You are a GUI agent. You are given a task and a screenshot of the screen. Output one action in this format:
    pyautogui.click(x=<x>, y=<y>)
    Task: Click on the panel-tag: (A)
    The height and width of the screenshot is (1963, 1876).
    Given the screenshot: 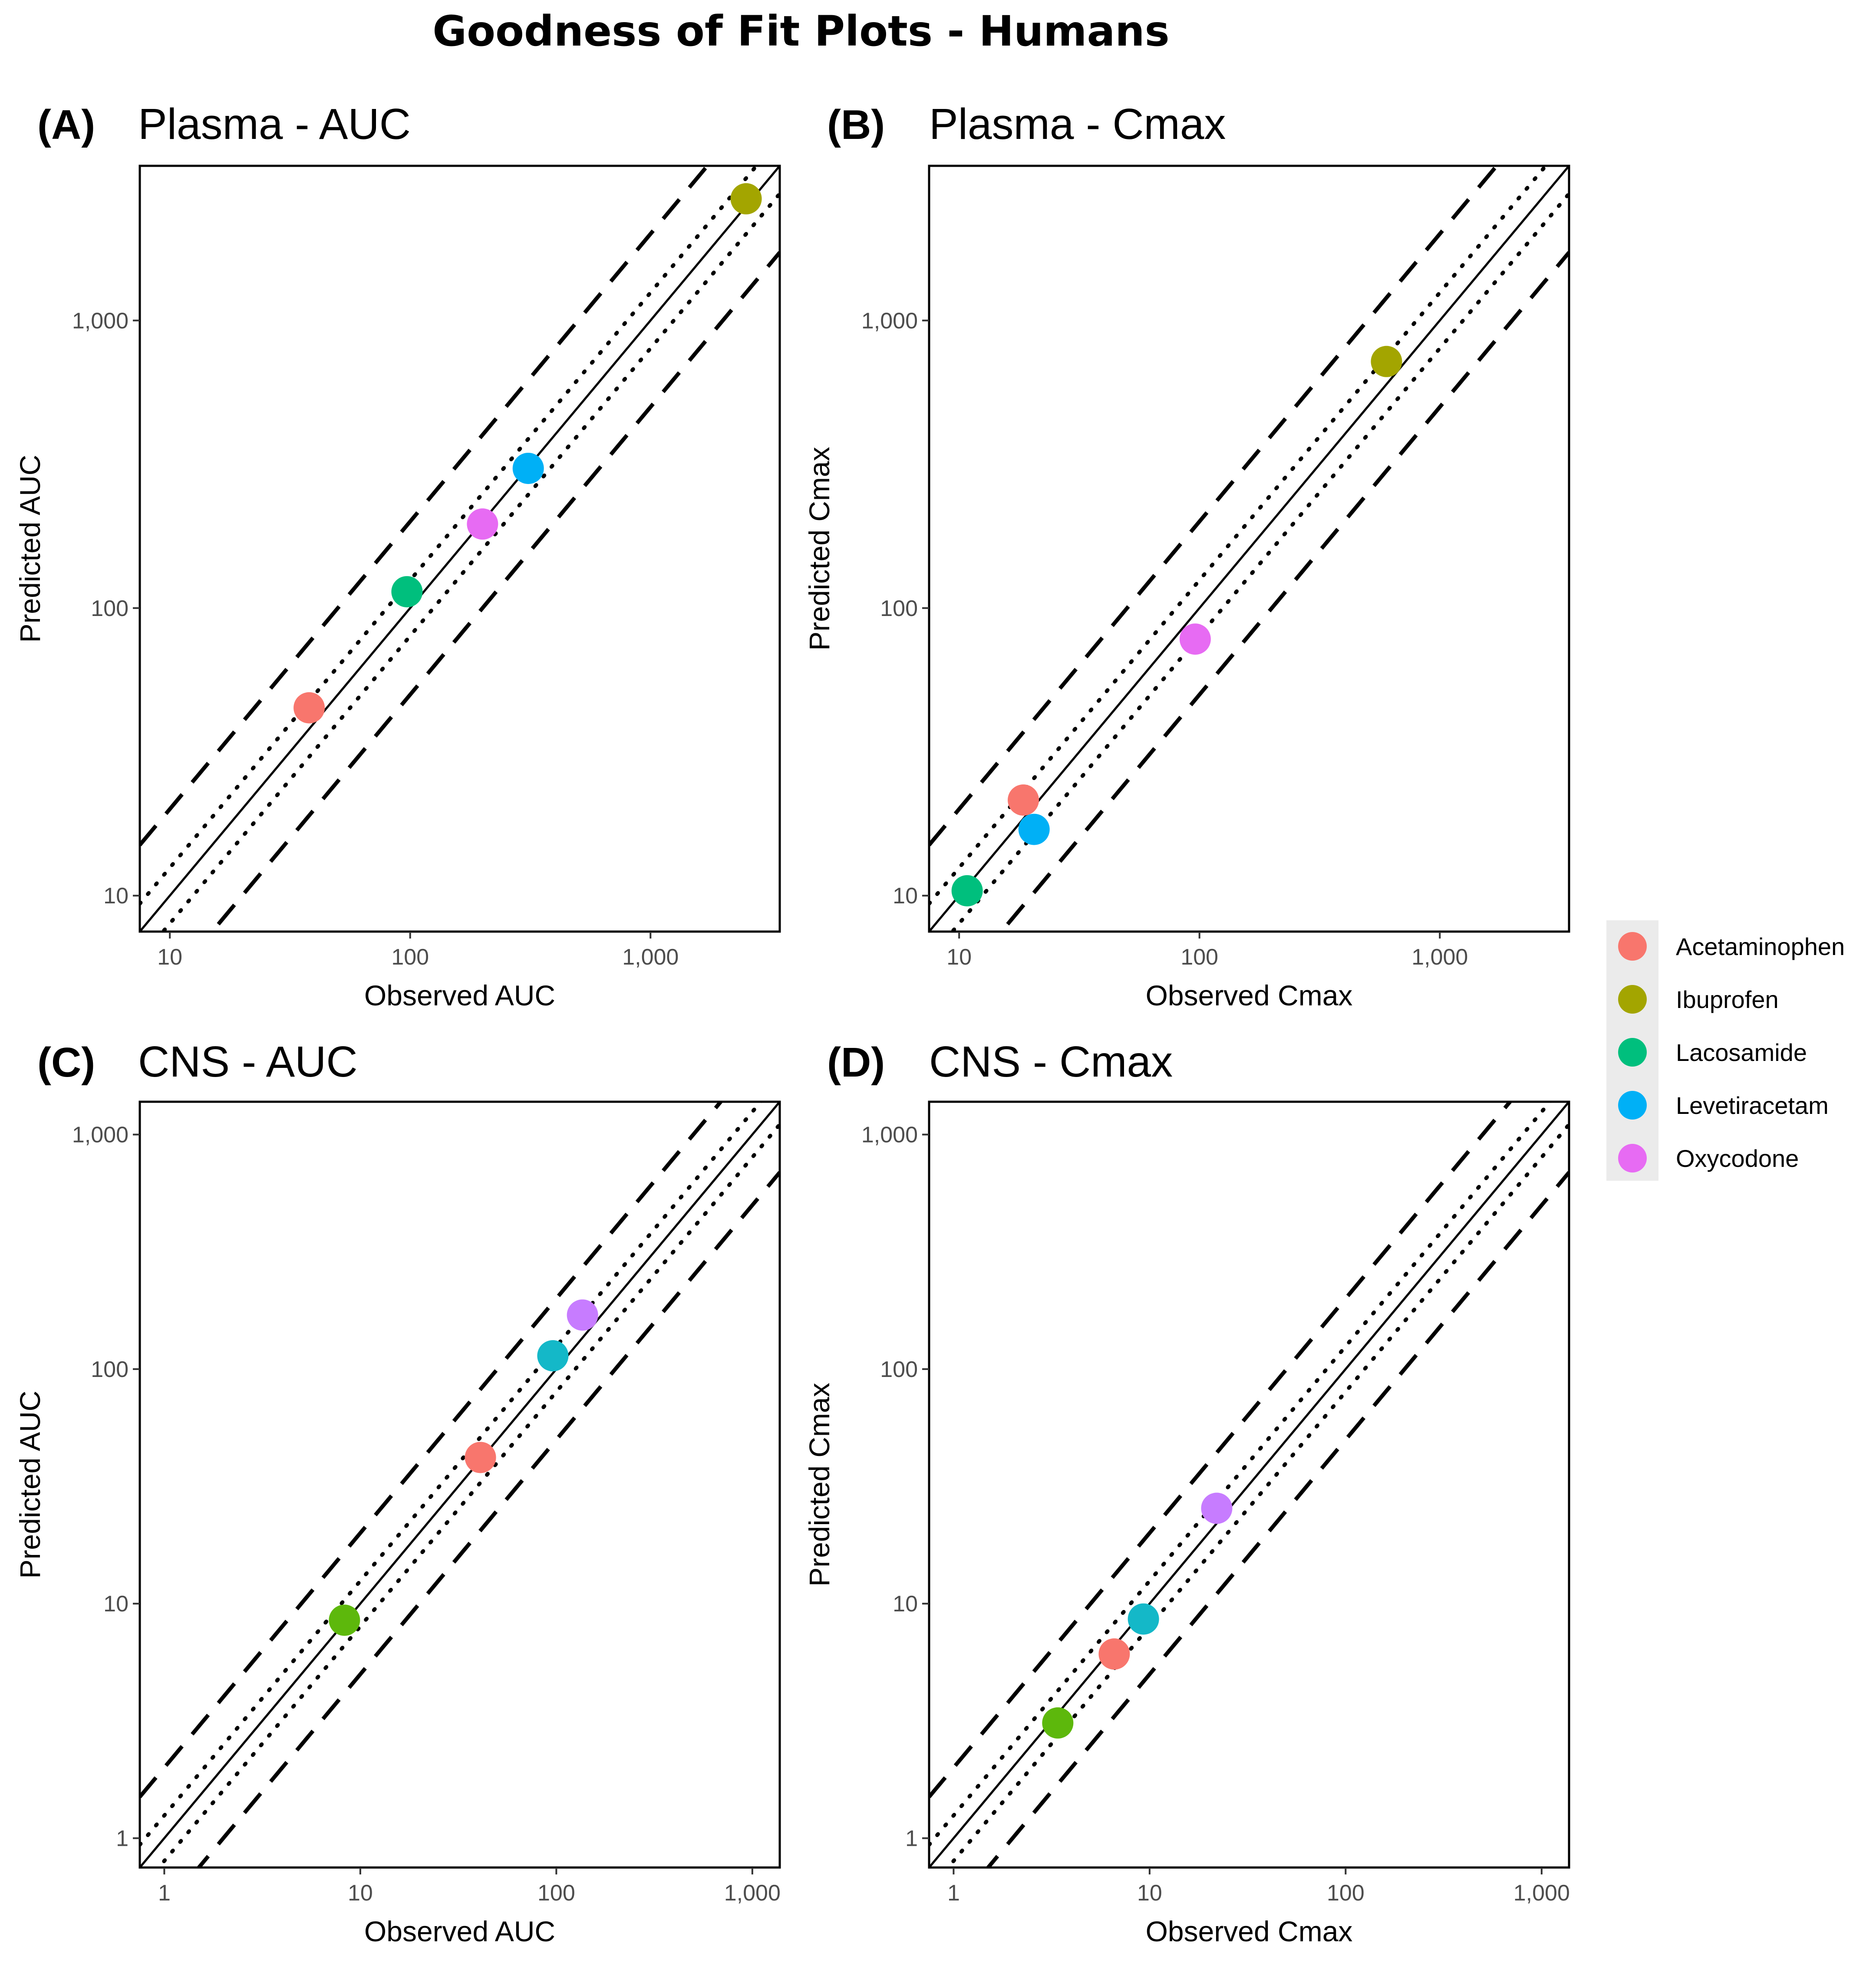 What is the action you would take?
    pyautogui.click(x=66, y=125)
    